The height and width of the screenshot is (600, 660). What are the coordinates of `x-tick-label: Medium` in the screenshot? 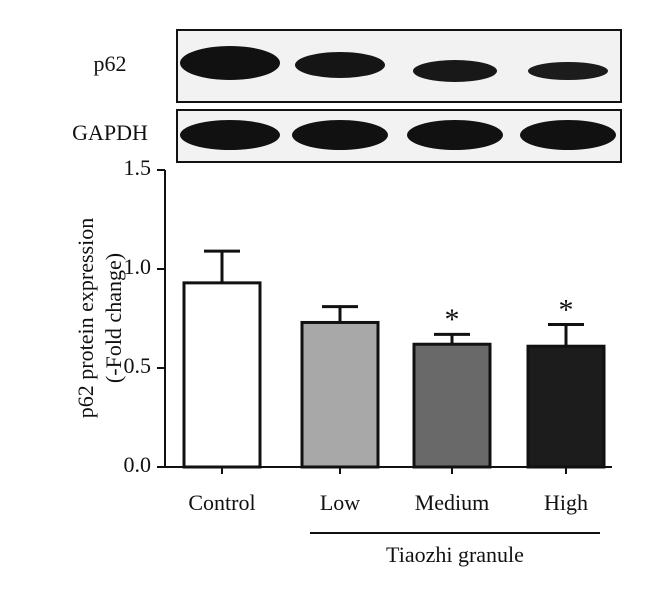 It's located at (452, 502).